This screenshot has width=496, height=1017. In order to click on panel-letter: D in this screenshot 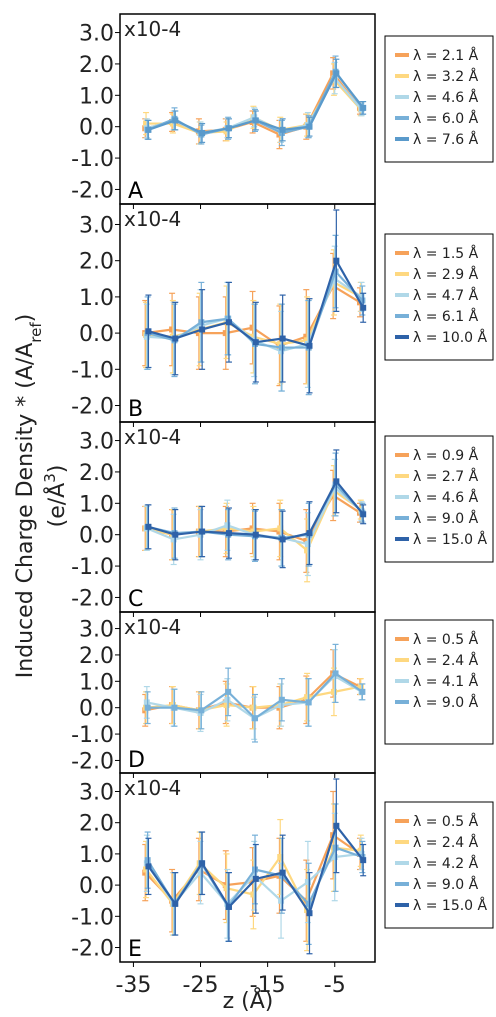, I will do `click(136, 760)`.